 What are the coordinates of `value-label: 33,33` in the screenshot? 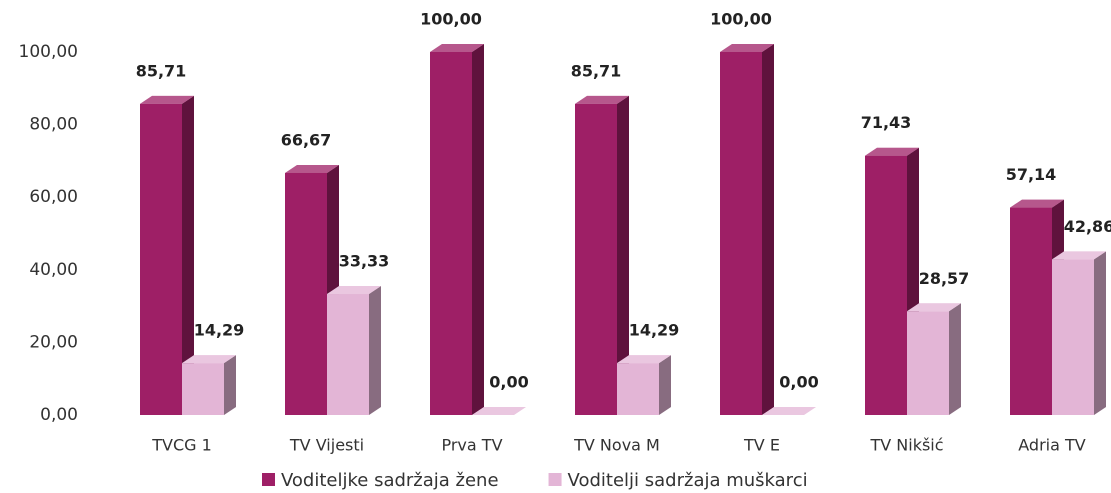 It's located at (364, 261).